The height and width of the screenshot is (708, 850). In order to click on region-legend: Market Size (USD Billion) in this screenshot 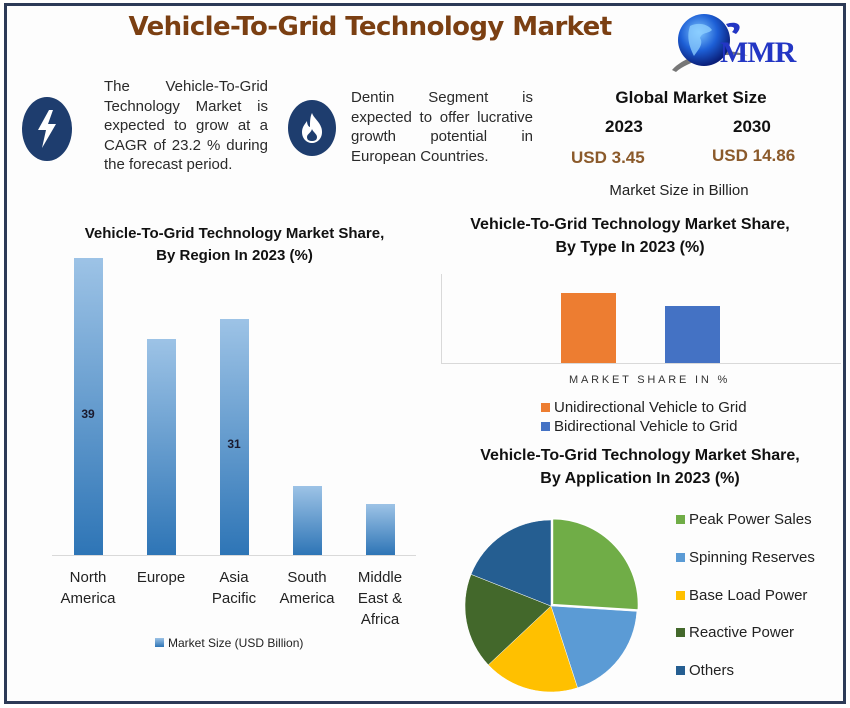, I will do `click(229, 643)`.